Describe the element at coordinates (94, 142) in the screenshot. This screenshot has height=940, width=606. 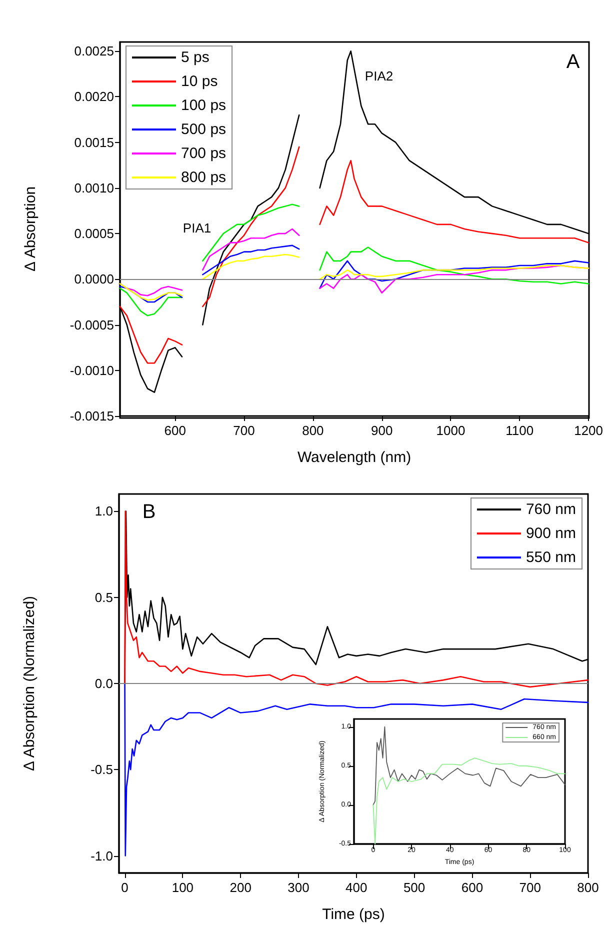
I see `y-tick-label: 0.0015` at that location.